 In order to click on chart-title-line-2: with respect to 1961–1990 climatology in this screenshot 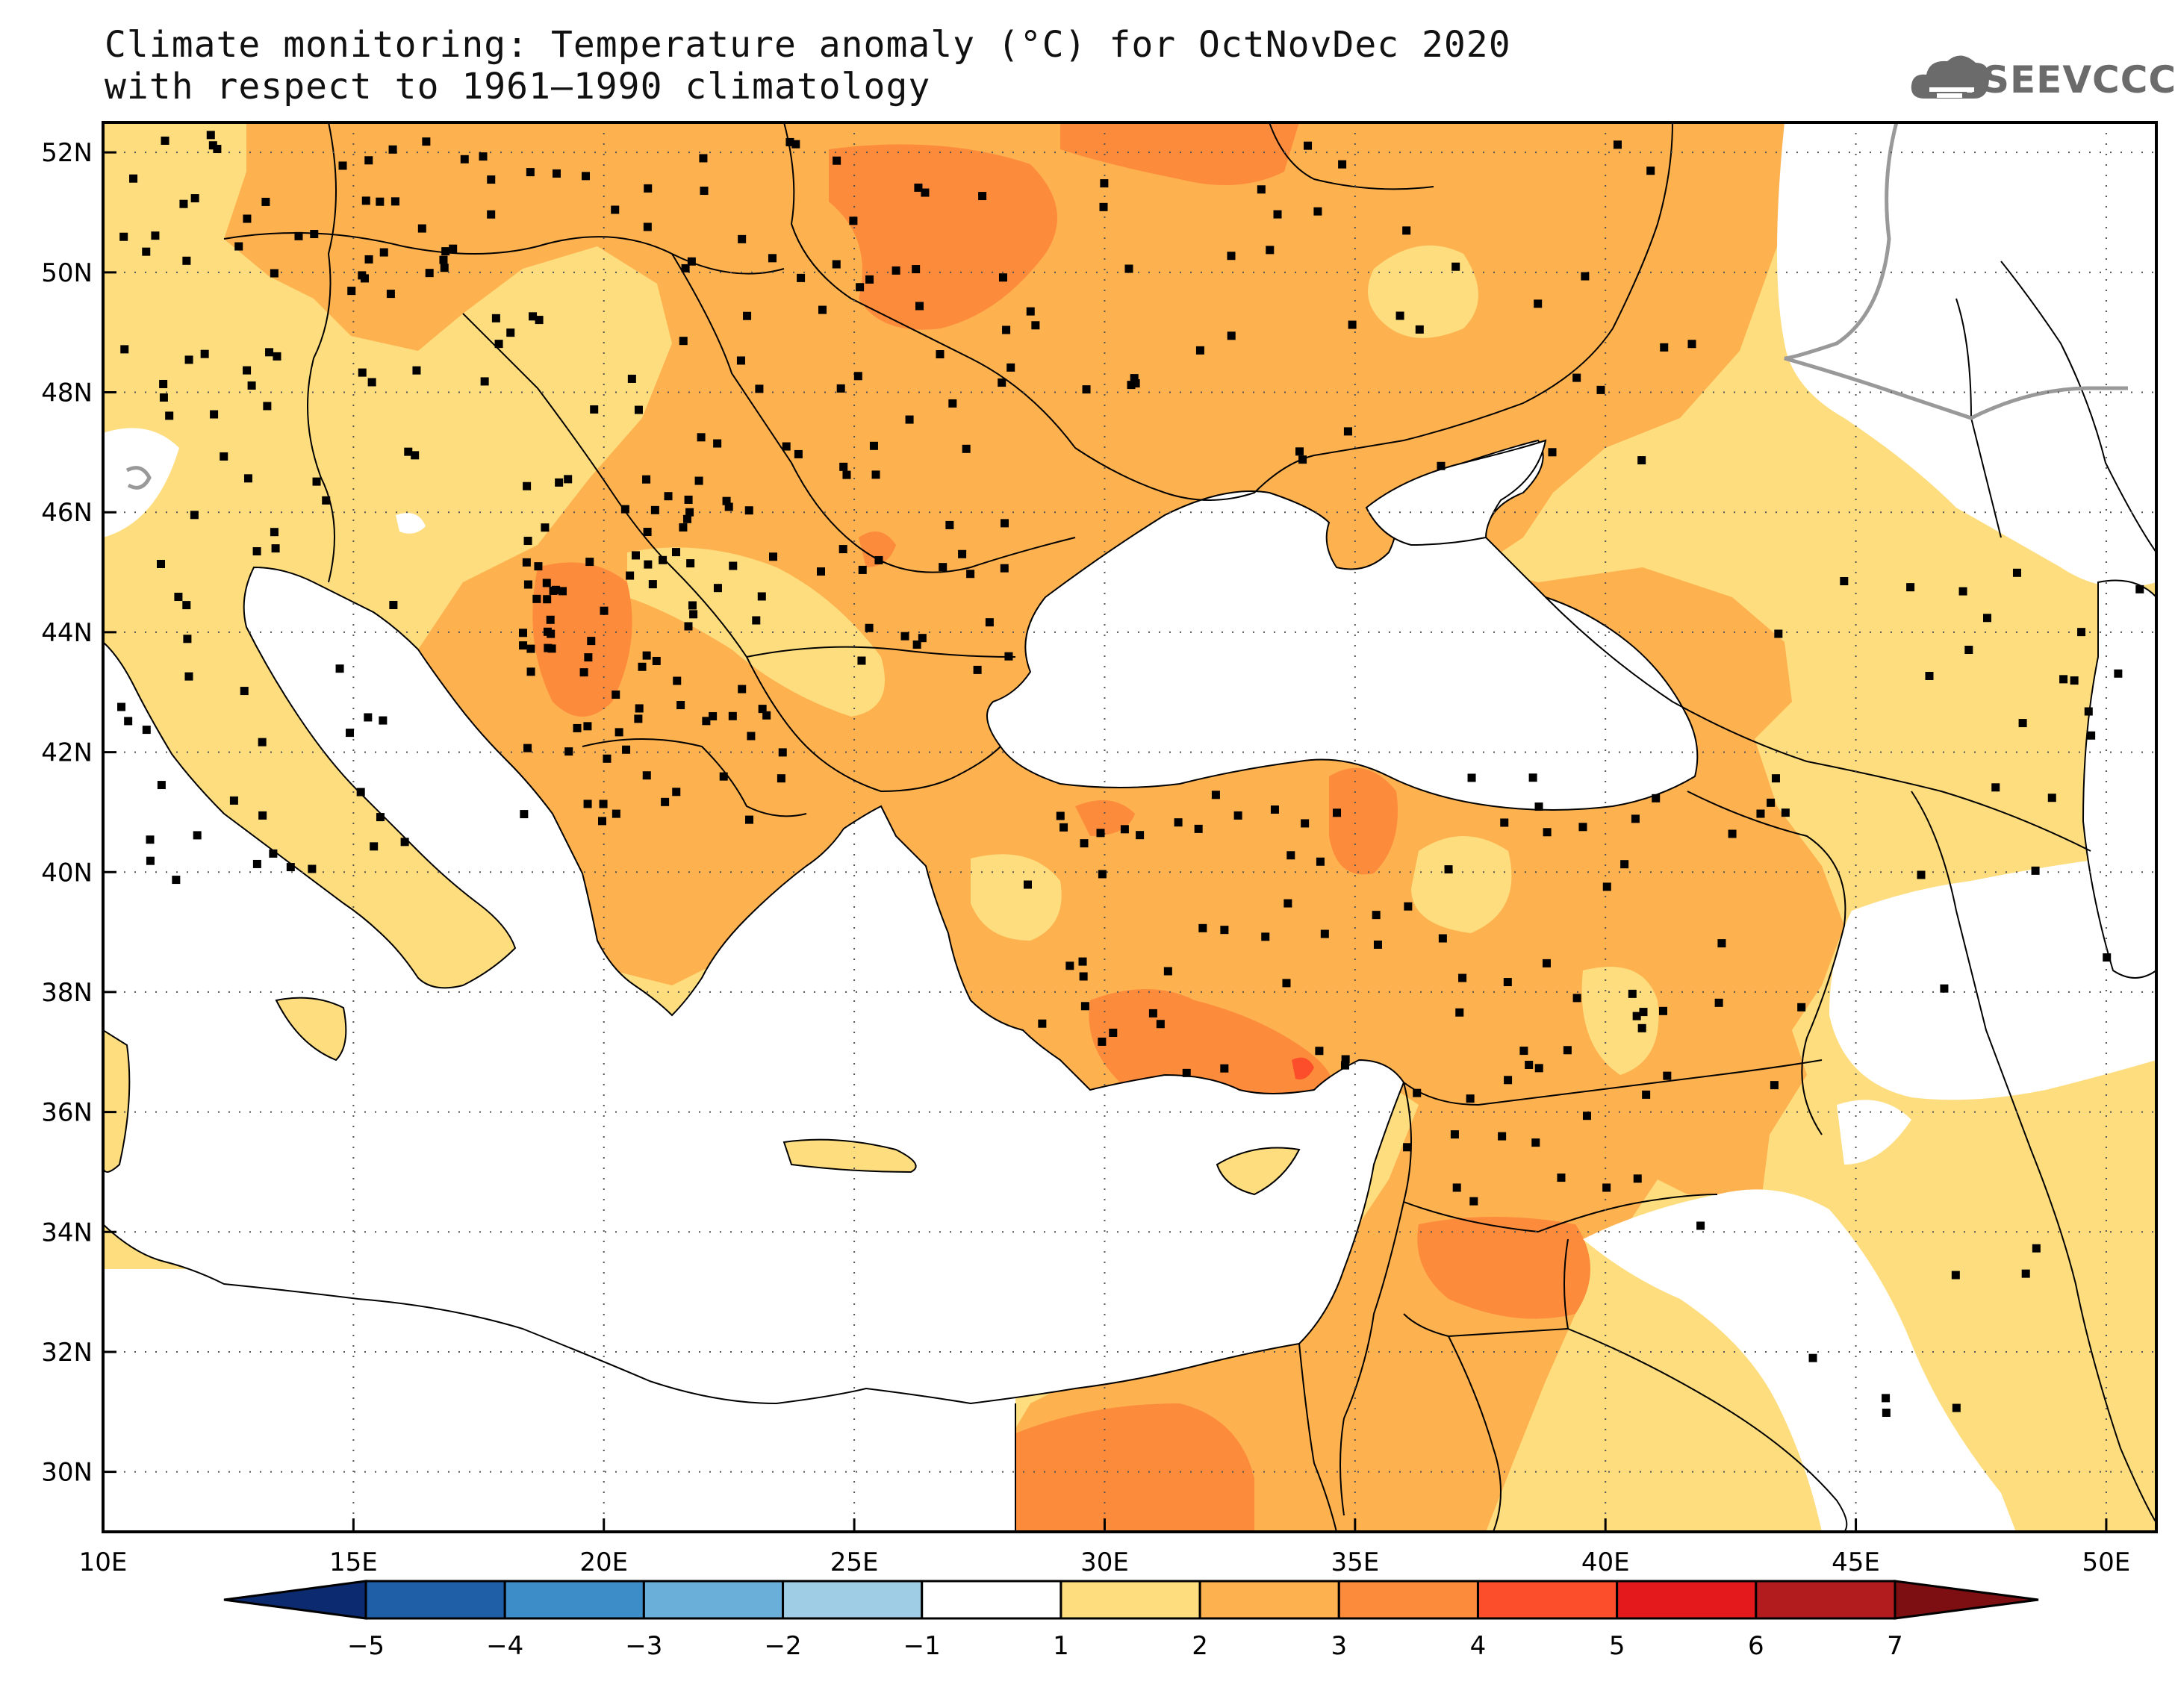, I will do `click(518, 86)`.